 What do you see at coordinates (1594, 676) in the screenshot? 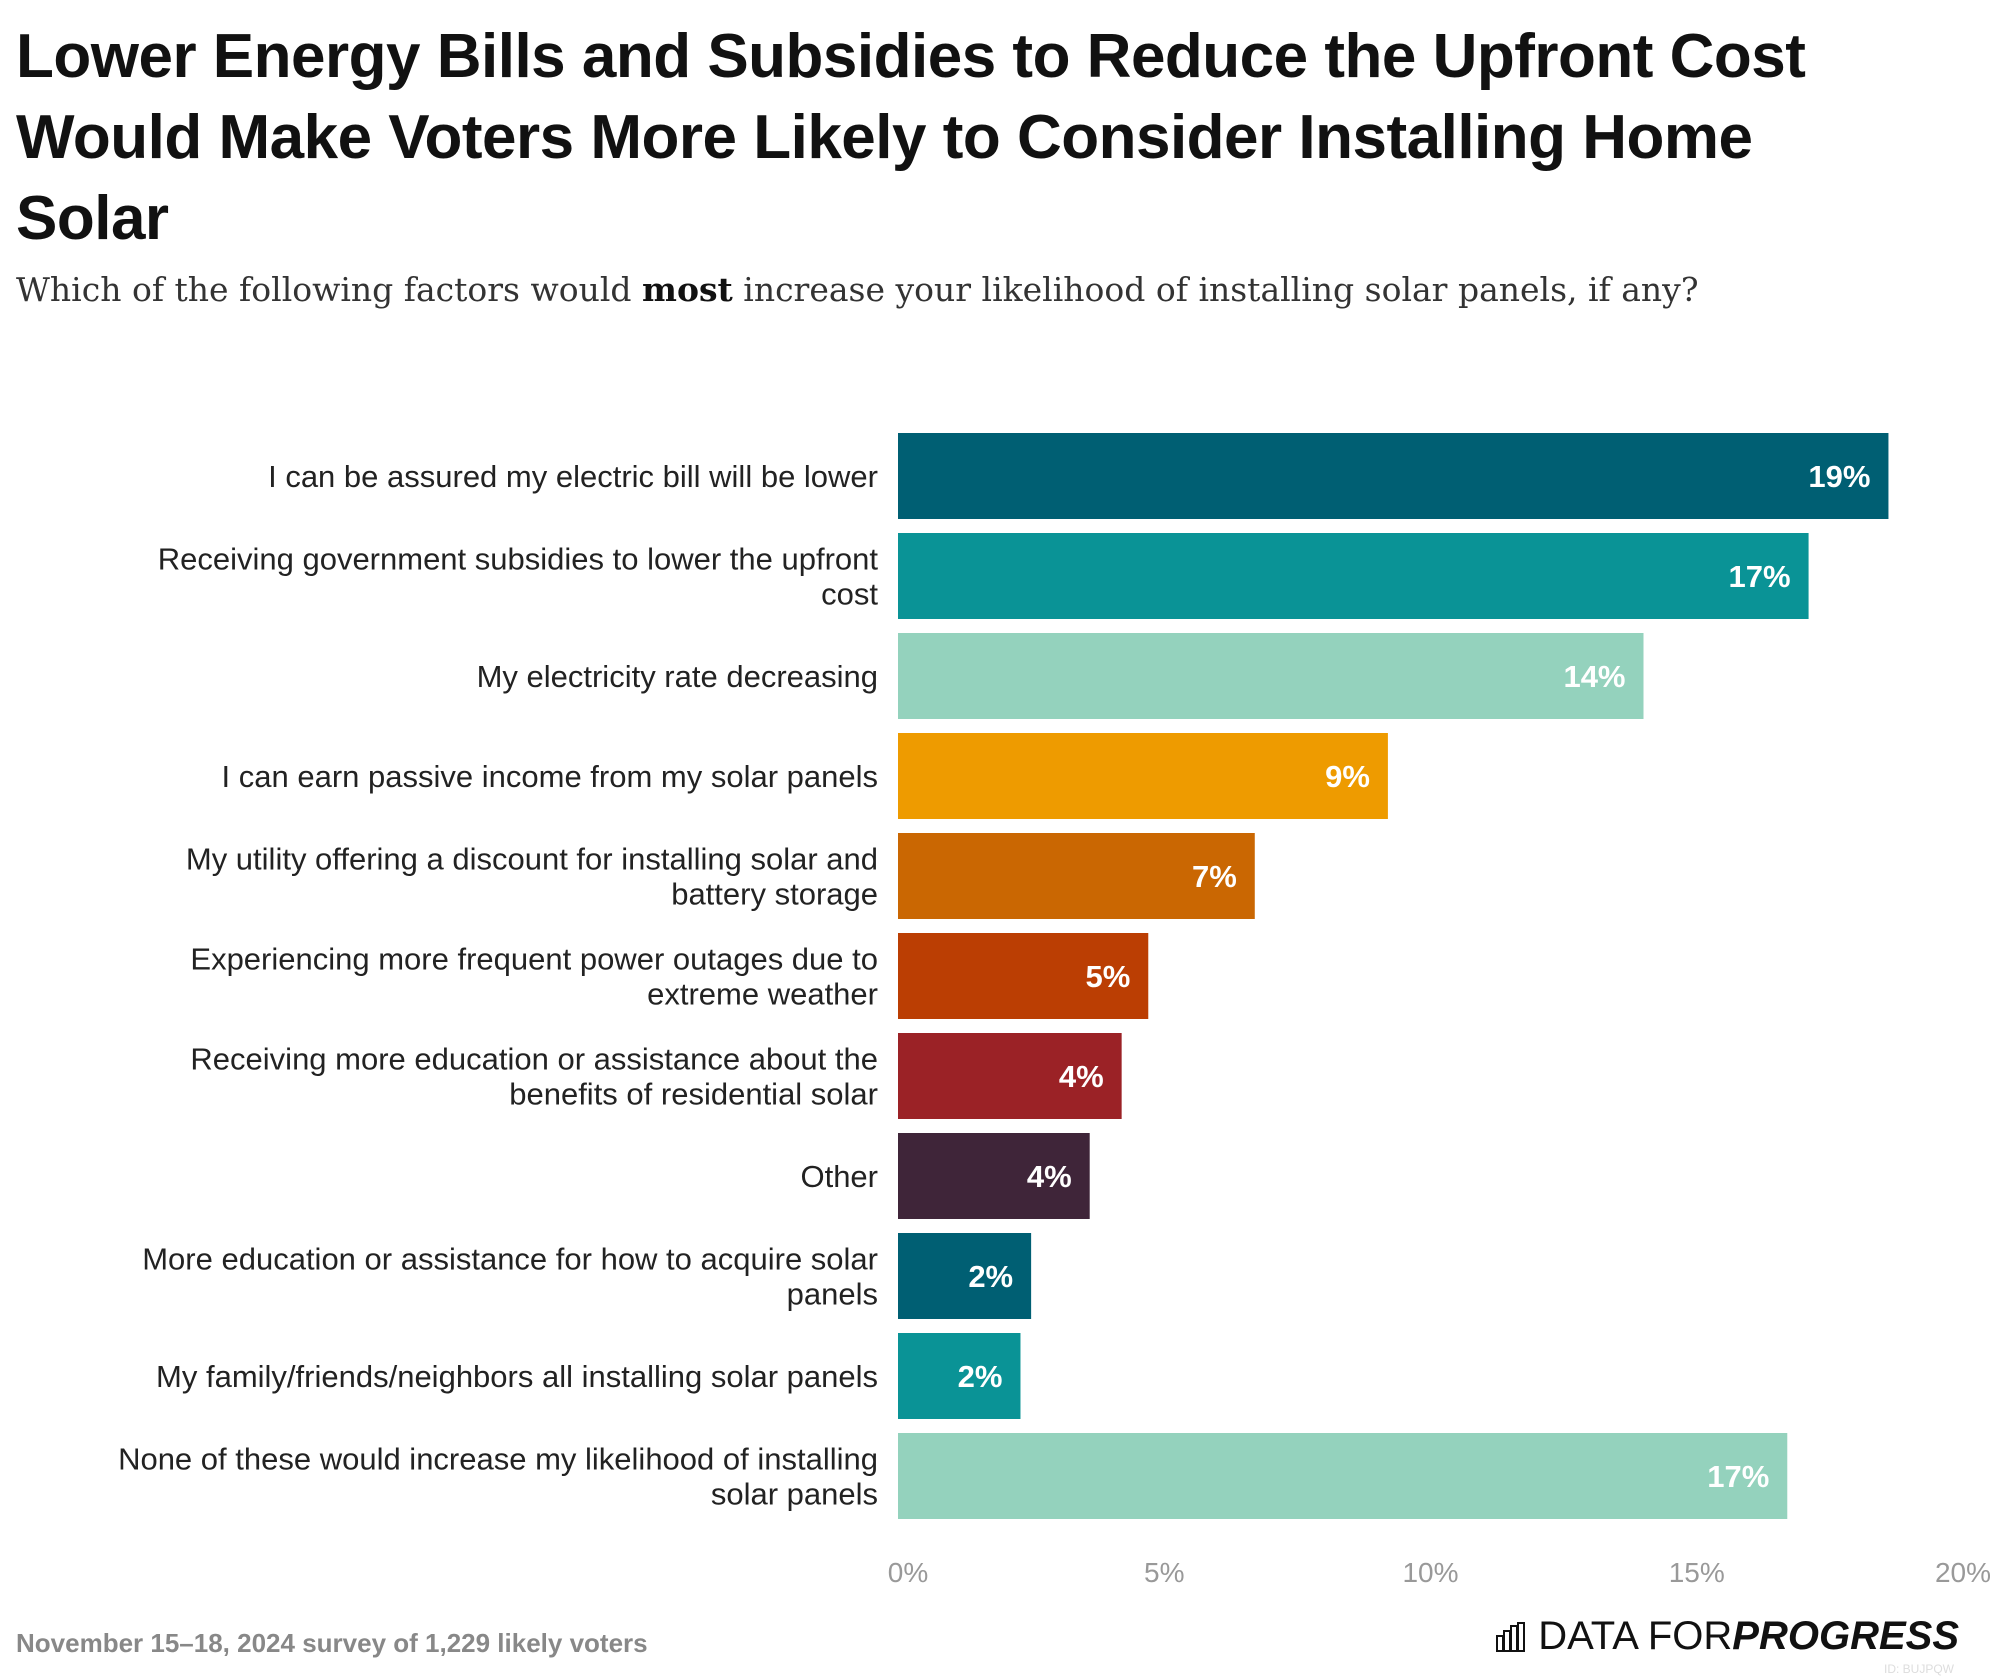
I see `data-label: 14%` at bounding box center [1594, 676].